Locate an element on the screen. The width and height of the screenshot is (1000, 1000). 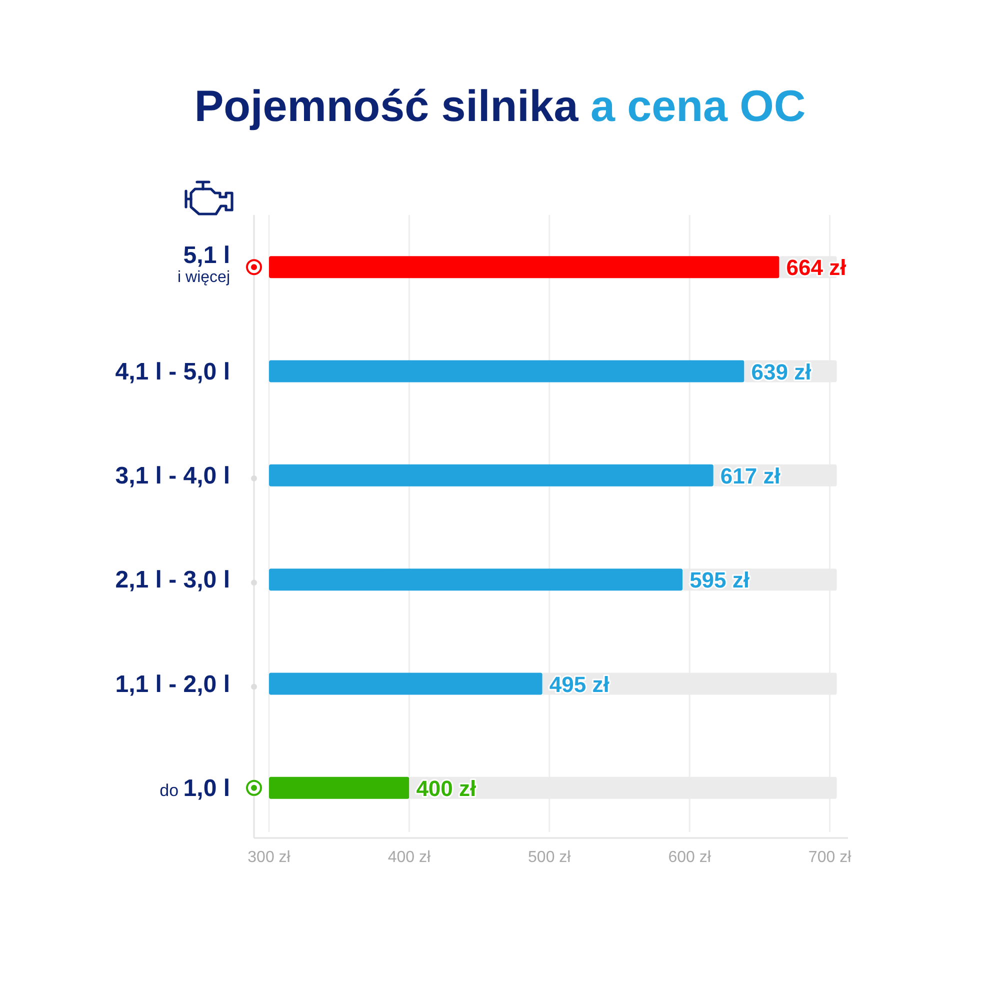
x-tick-label: 700 zł is located at coordinates (830, 857).